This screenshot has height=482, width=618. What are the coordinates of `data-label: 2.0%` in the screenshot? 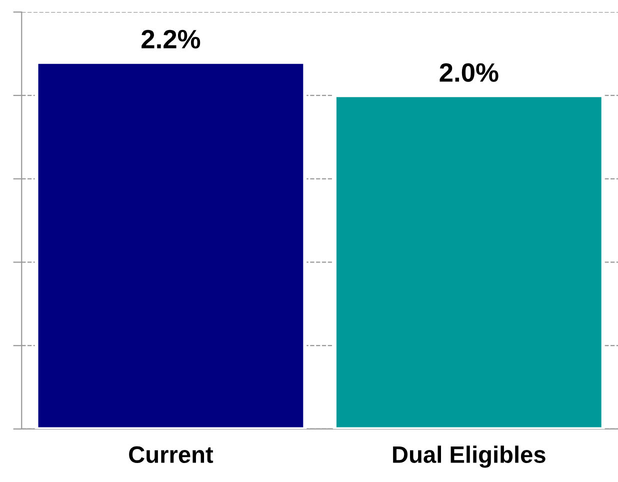 It's located at (469, 72).